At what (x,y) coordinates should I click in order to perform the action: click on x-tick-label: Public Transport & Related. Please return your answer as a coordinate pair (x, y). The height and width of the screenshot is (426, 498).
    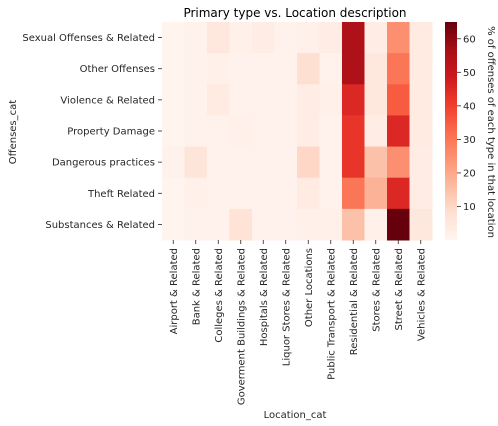
    Looking at the image, I should click on (331, 314).